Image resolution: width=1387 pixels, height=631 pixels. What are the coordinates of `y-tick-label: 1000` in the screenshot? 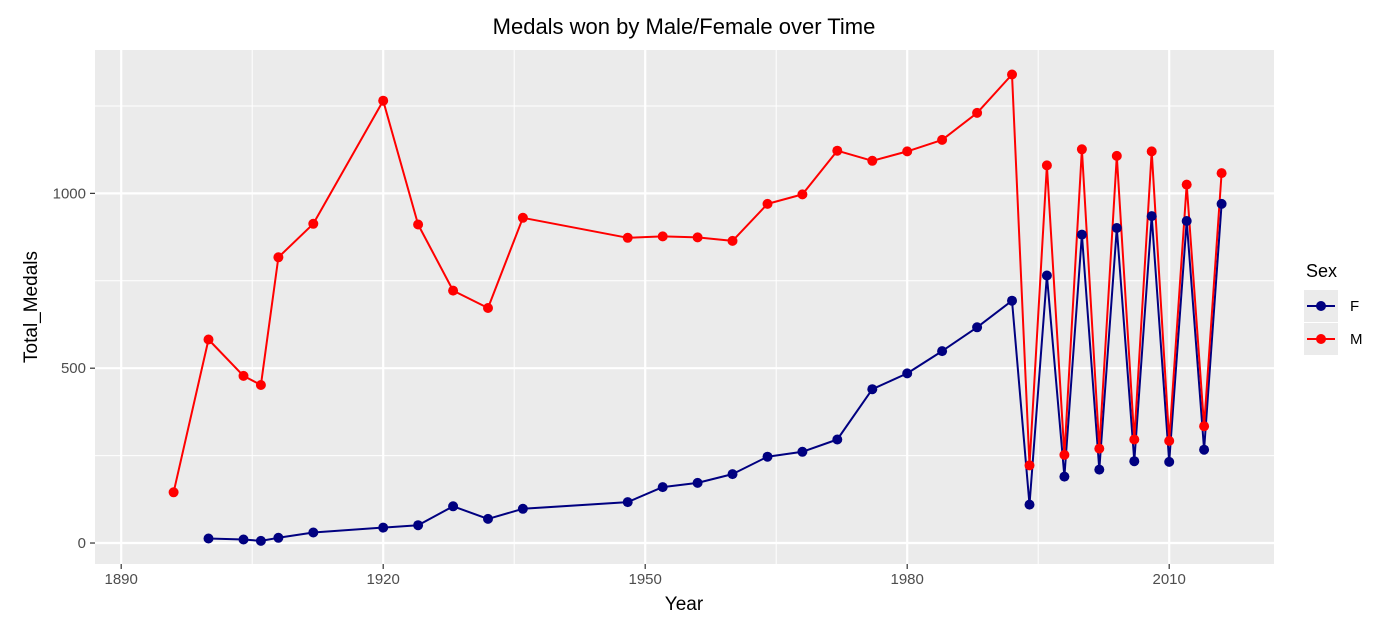 It's located at (69, 193).